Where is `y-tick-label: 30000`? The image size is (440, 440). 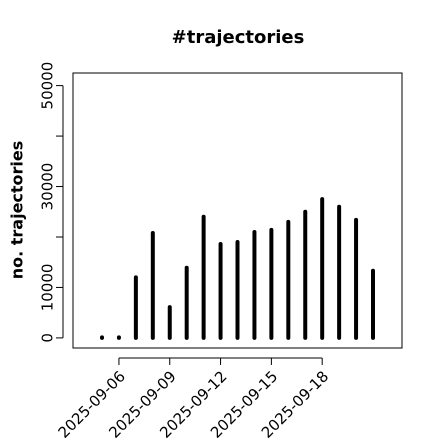 y-tick-label: 30000 is located at coordinates (48, 187).